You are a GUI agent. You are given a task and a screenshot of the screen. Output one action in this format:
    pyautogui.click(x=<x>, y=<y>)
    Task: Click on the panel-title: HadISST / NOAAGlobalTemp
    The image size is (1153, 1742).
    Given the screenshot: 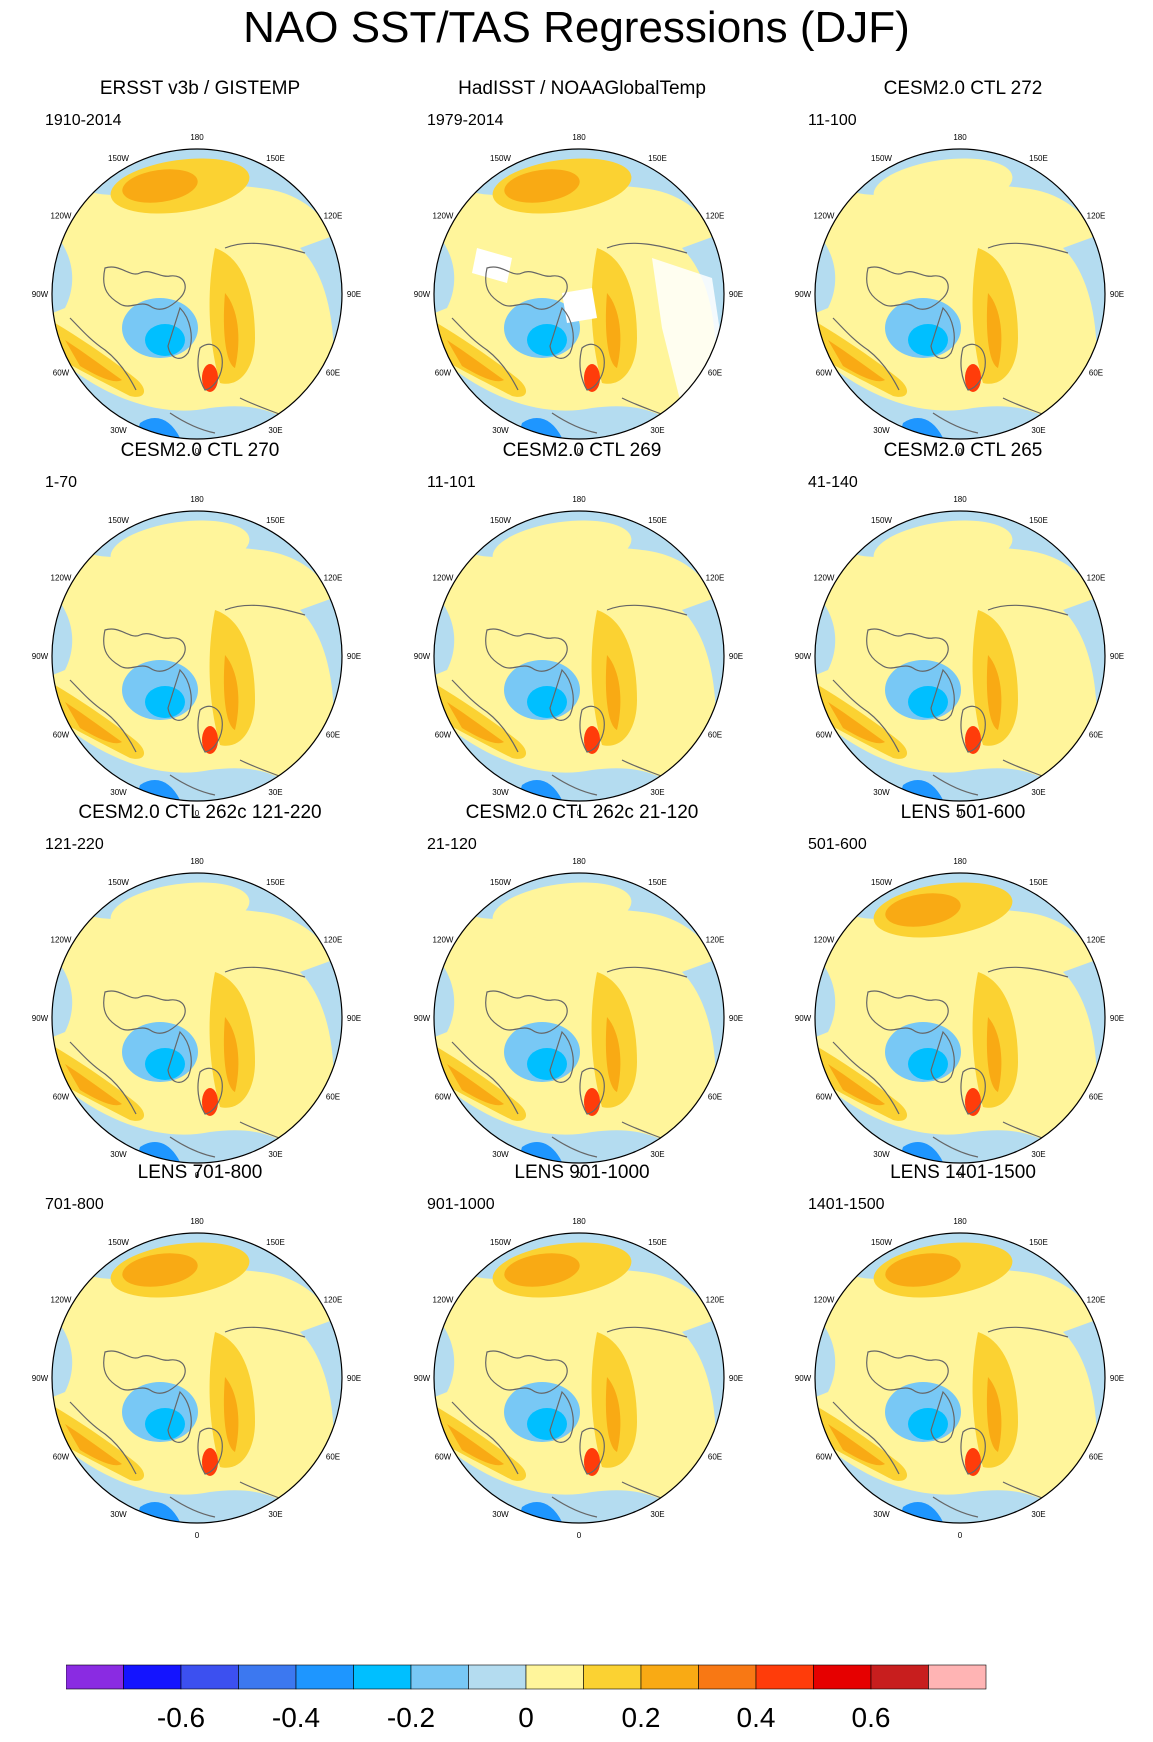 What is the action you would take?
    pyautogui.click(x=582, y=88)
    